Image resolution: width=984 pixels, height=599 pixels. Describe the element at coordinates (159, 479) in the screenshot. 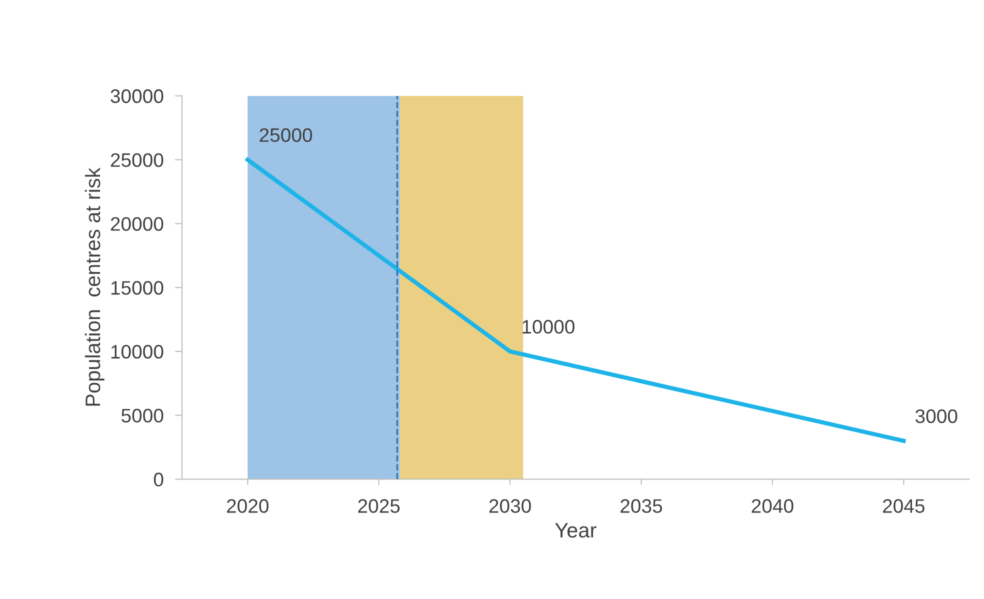

I see `y-tick-label: 0` at that location.